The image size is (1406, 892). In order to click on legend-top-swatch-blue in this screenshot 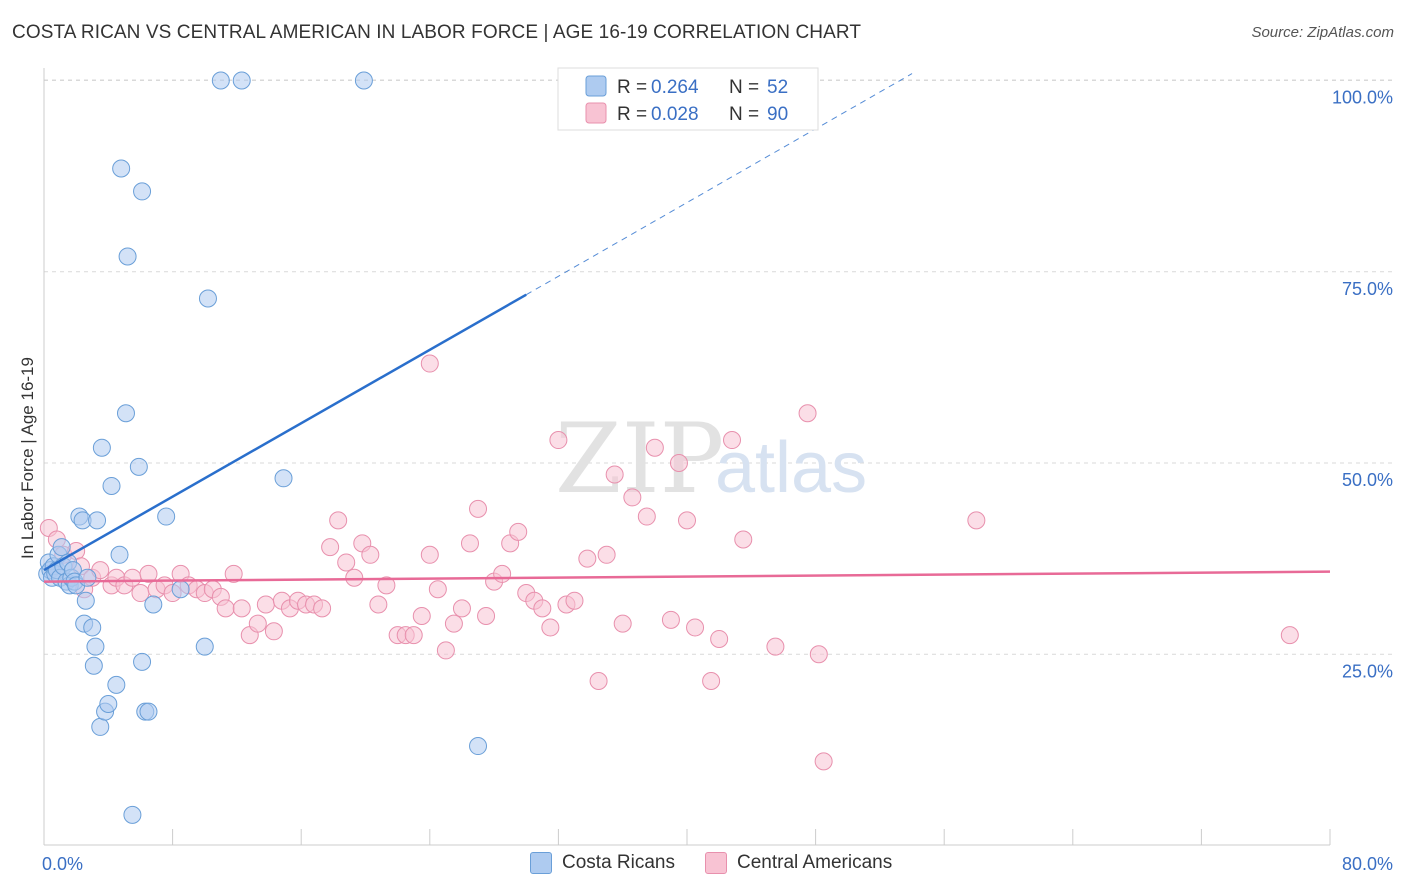, I will do `click(596, 86)`.